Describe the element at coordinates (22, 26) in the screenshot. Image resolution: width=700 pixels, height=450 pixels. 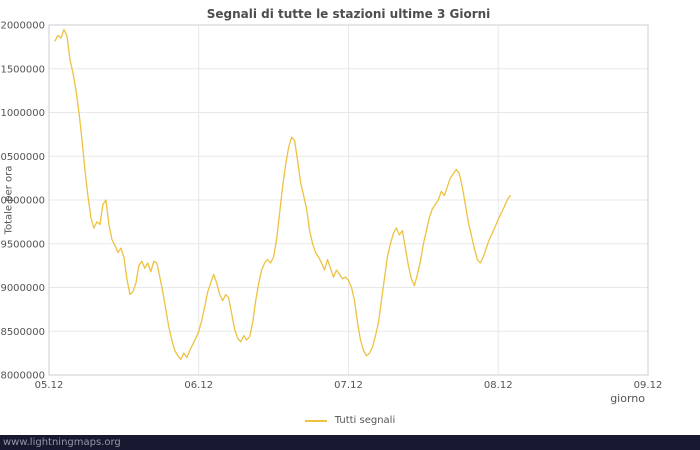
I see `y-tick-label: 12000000` at that location.